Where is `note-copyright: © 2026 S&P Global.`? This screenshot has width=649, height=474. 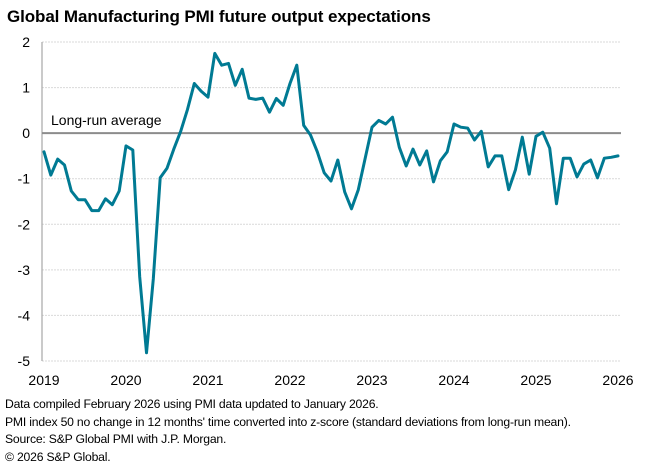
note-copyright: © 2026 S&P Global. is located at coordinates (58, 456).